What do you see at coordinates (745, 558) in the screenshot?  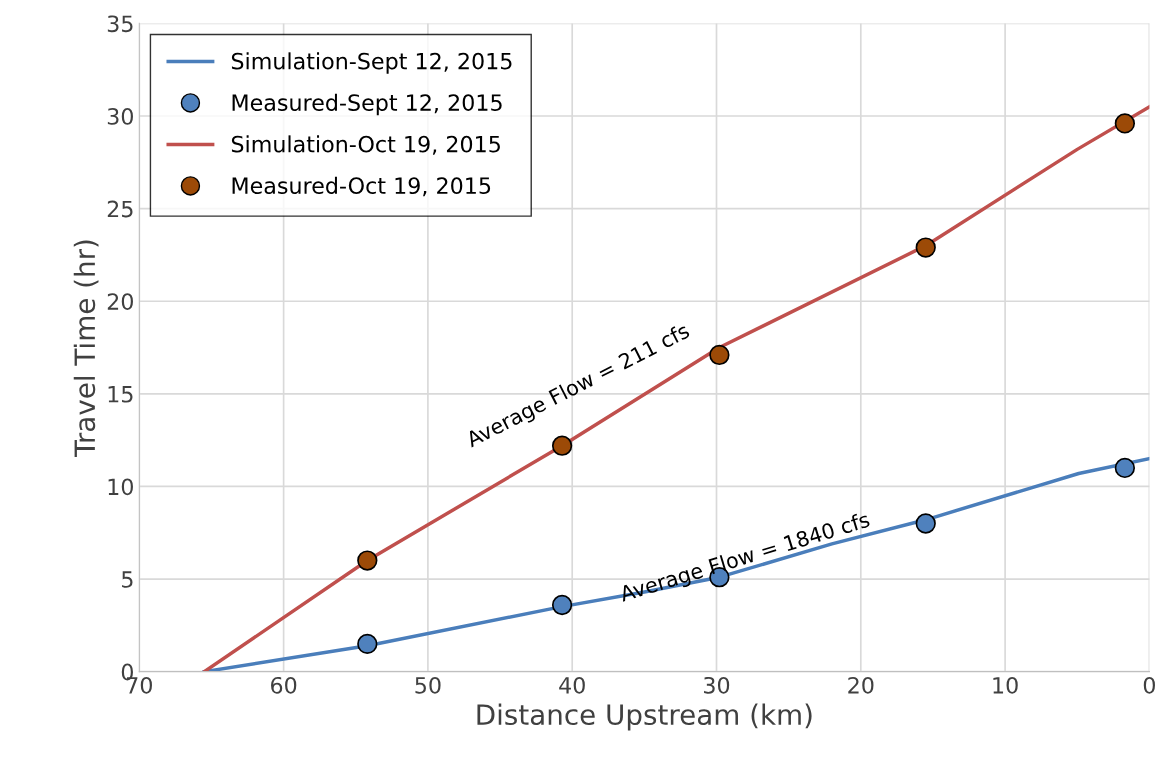 I see `annotation: Average Flow = 1840 cfs` at bounding box center [745, 558].